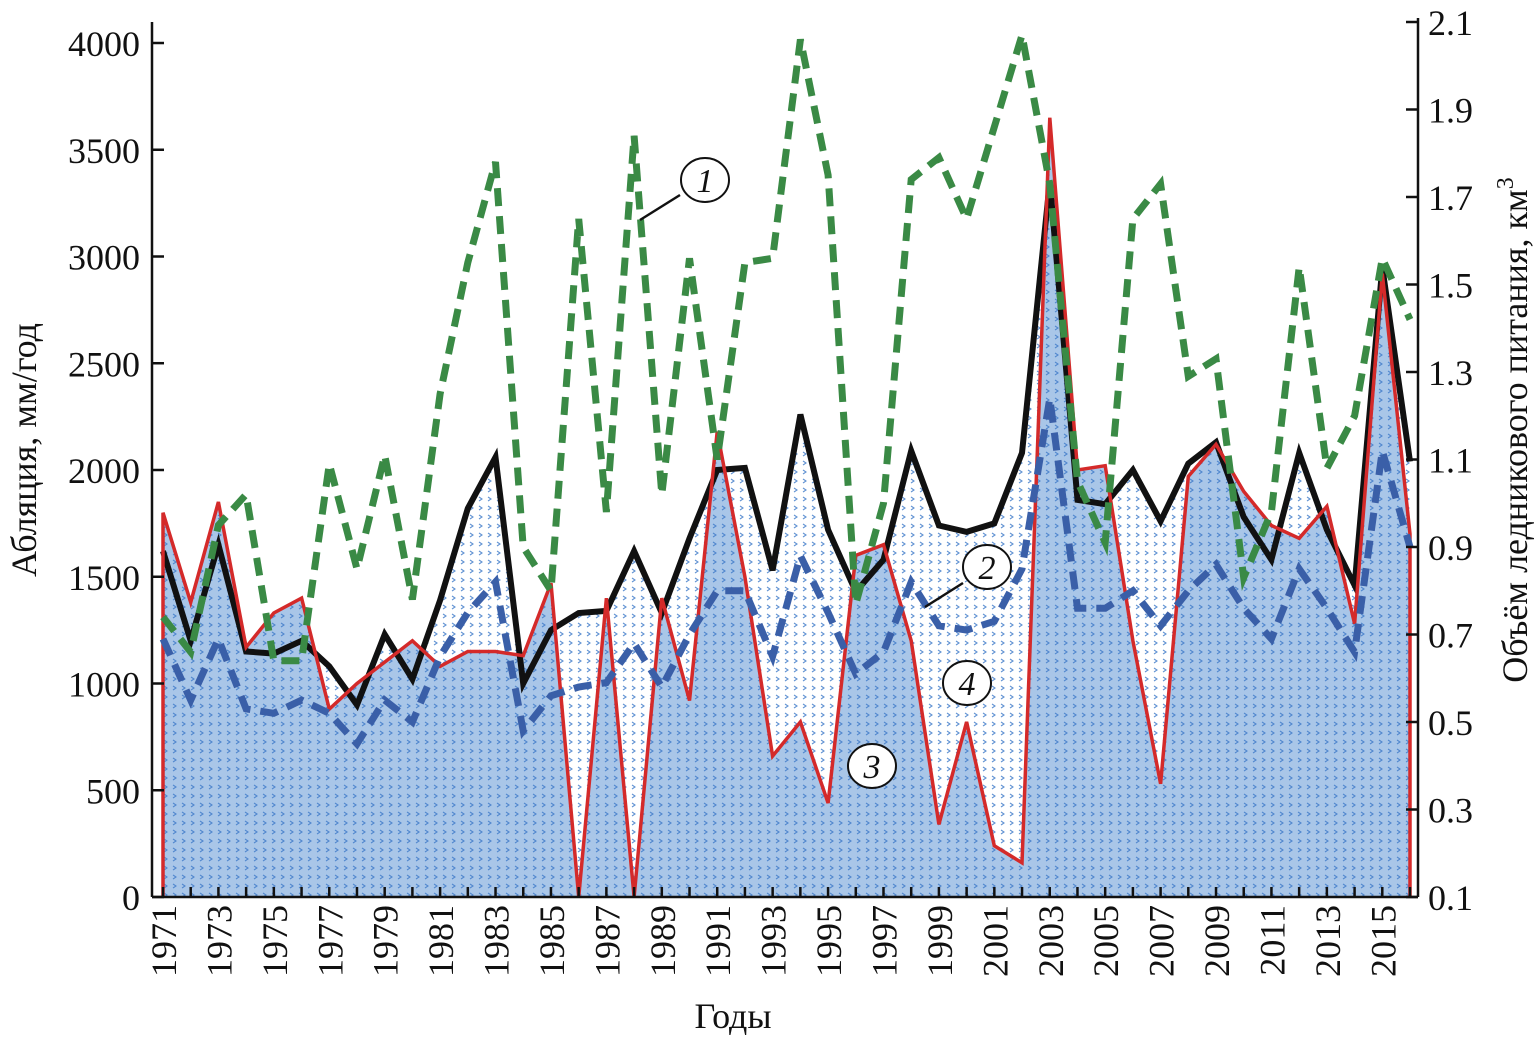 This screenshot has width=1540, height=1046. What do you see at coordinates (164, 941) in the screenshot?
I see `x-tick-label: 1971` at bounding box center [164, 941].